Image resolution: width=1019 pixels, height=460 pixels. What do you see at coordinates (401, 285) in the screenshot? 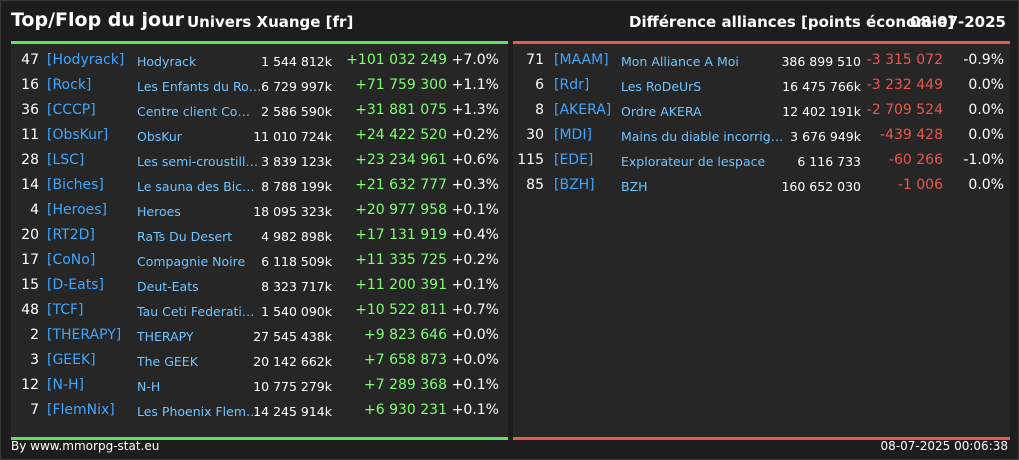
I see `difference-cell: +11 200 391` at bounding box center [401, 285].